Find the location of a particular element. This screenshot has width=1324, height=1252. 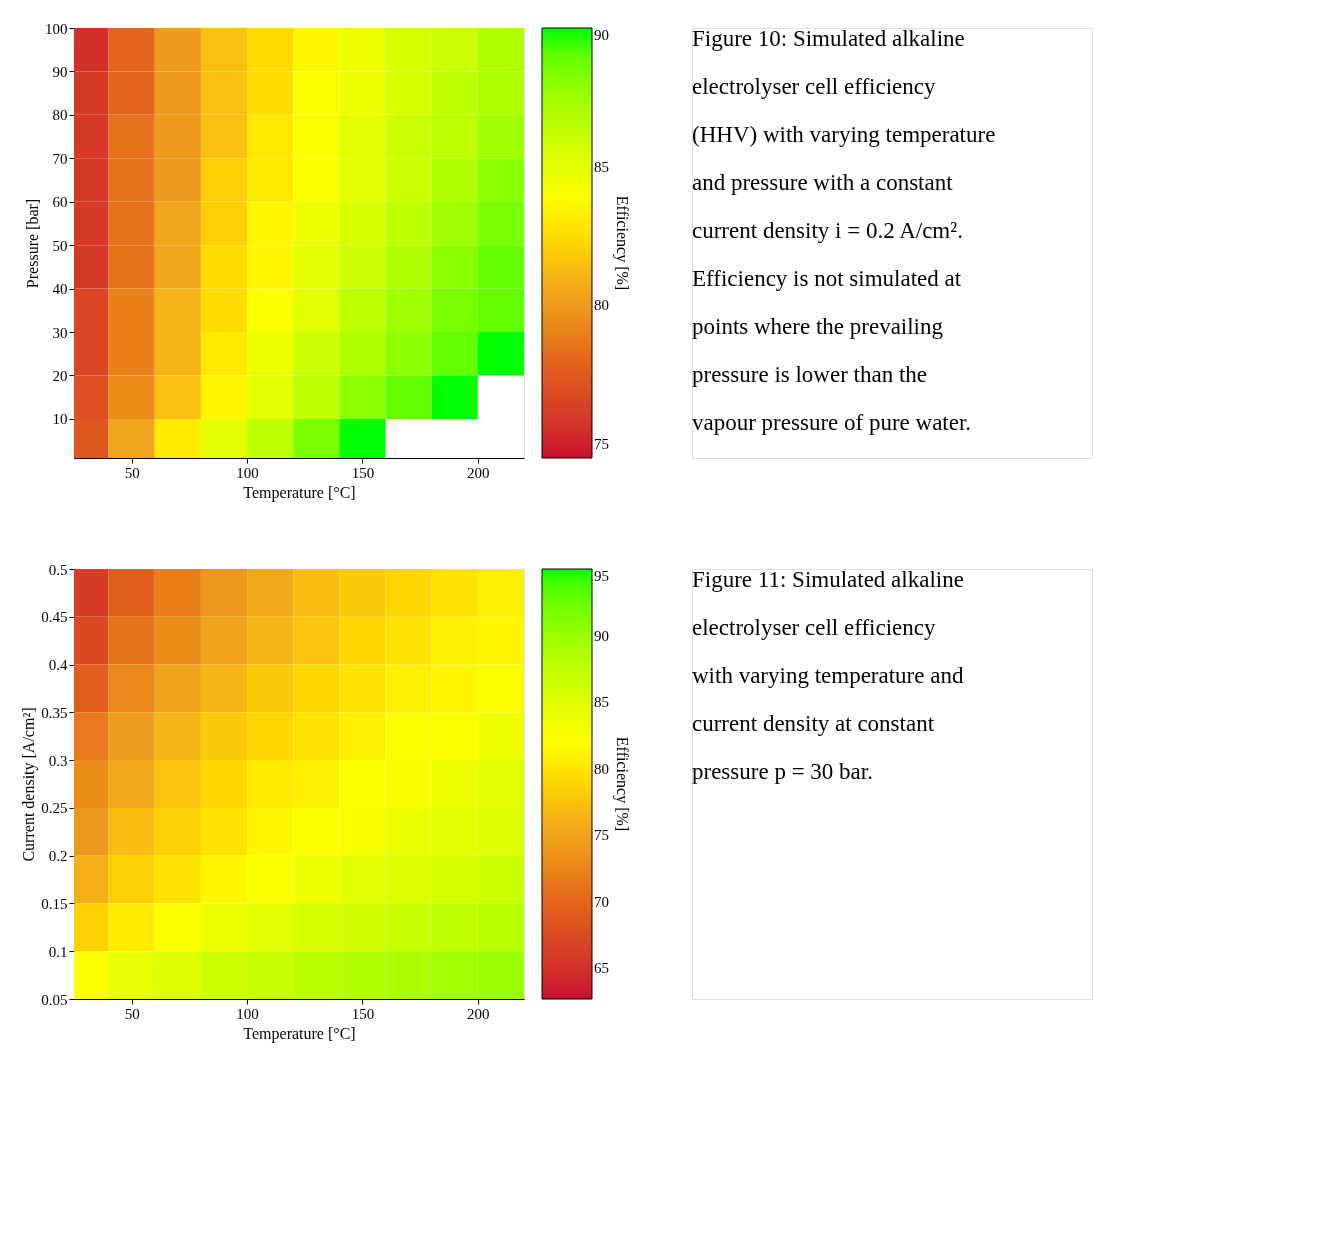

y-tick-label: 60 is located at coordinates (60, 202).